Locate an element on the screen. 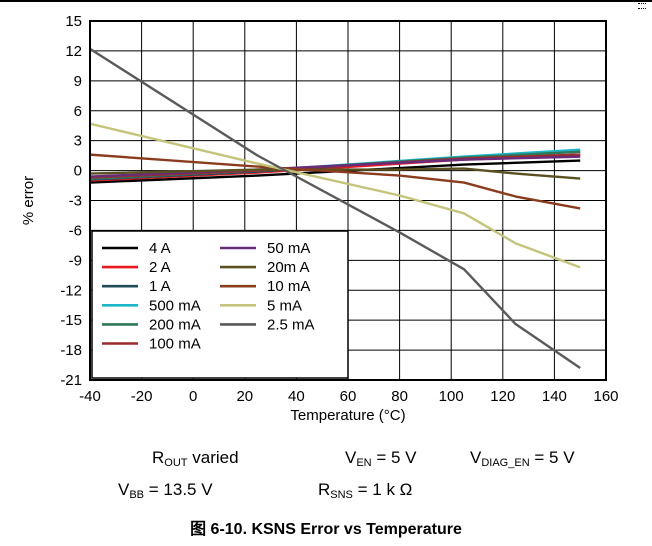 The image size is (652, 546). y-tick-label: 6 is located at coordinates (78, 111).